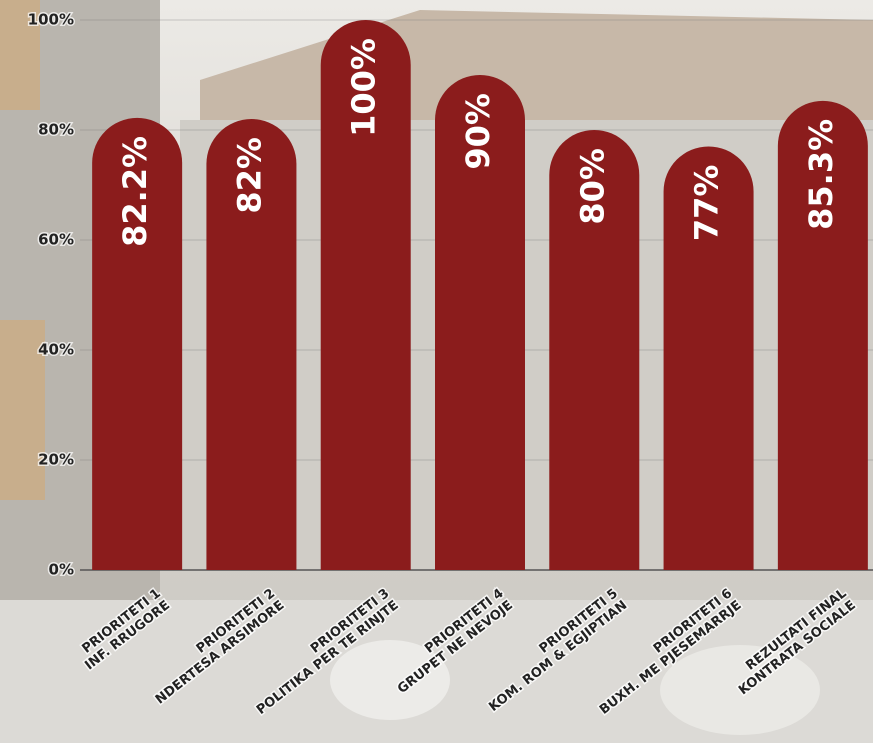 The height and width of the screenshot is (743, 873). Describe the element at coordinates (56, 350) in the screenshot. I see `y-tick-label: 40%` at that location.